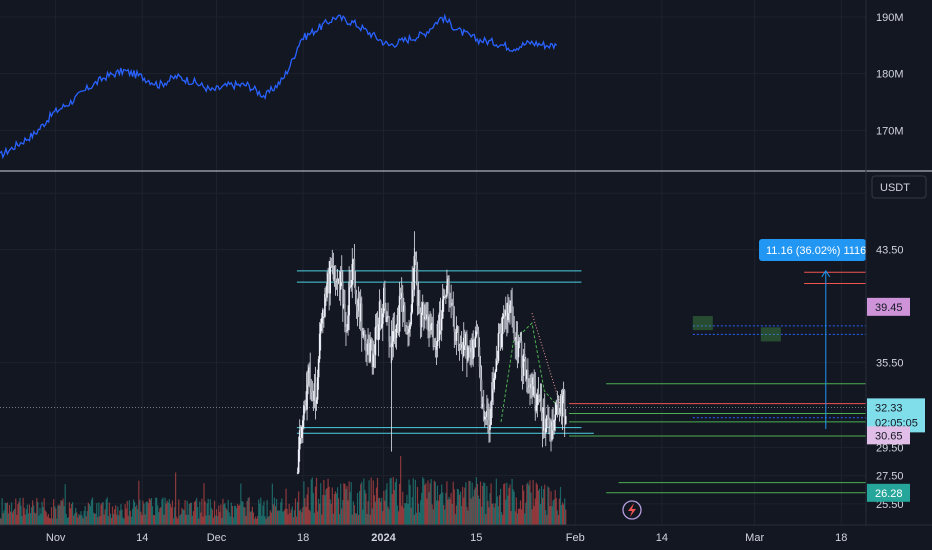  I want to click on trend-line, so click(548, 366).